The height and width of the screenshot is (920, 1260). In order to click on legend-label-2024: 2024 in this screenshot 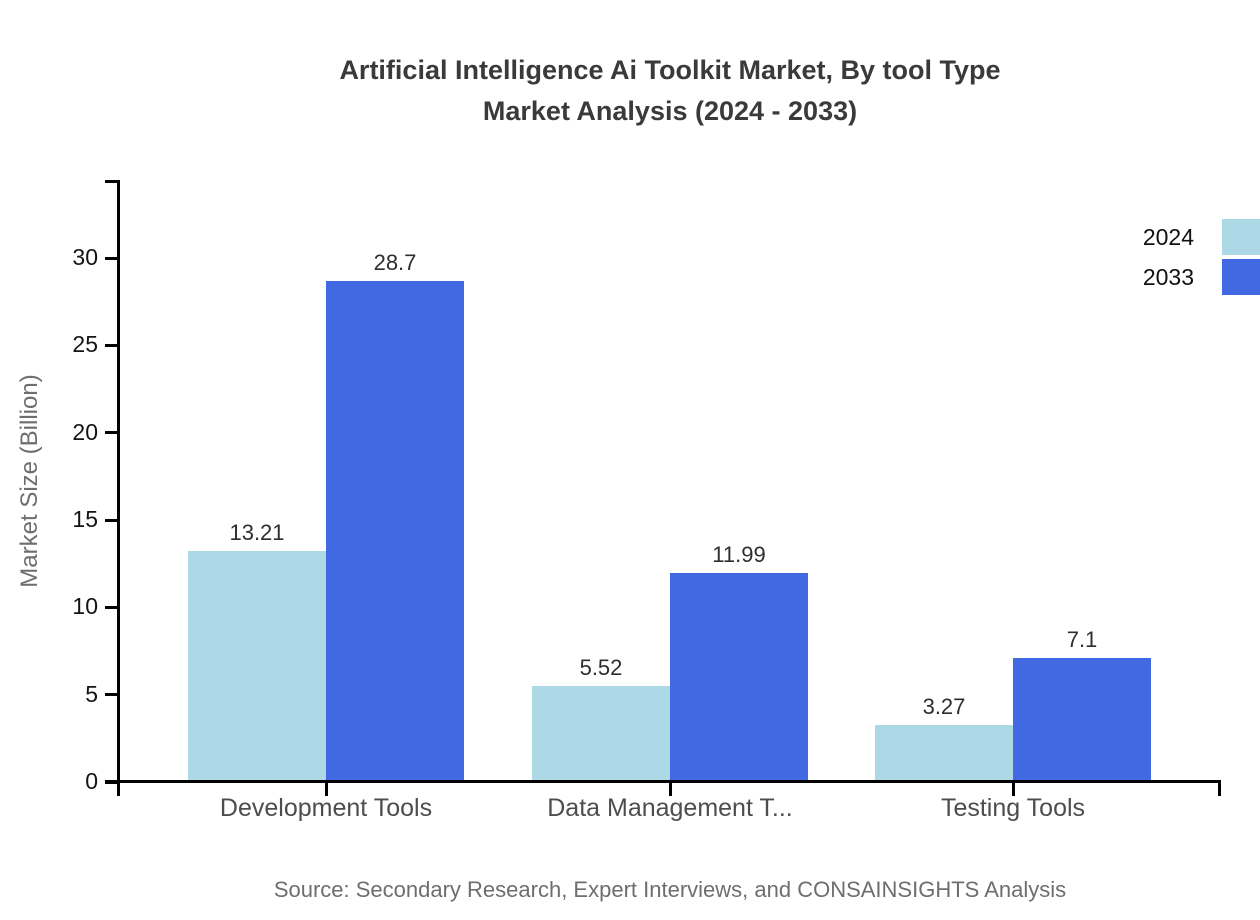, I will do `click(1168, 236)`.